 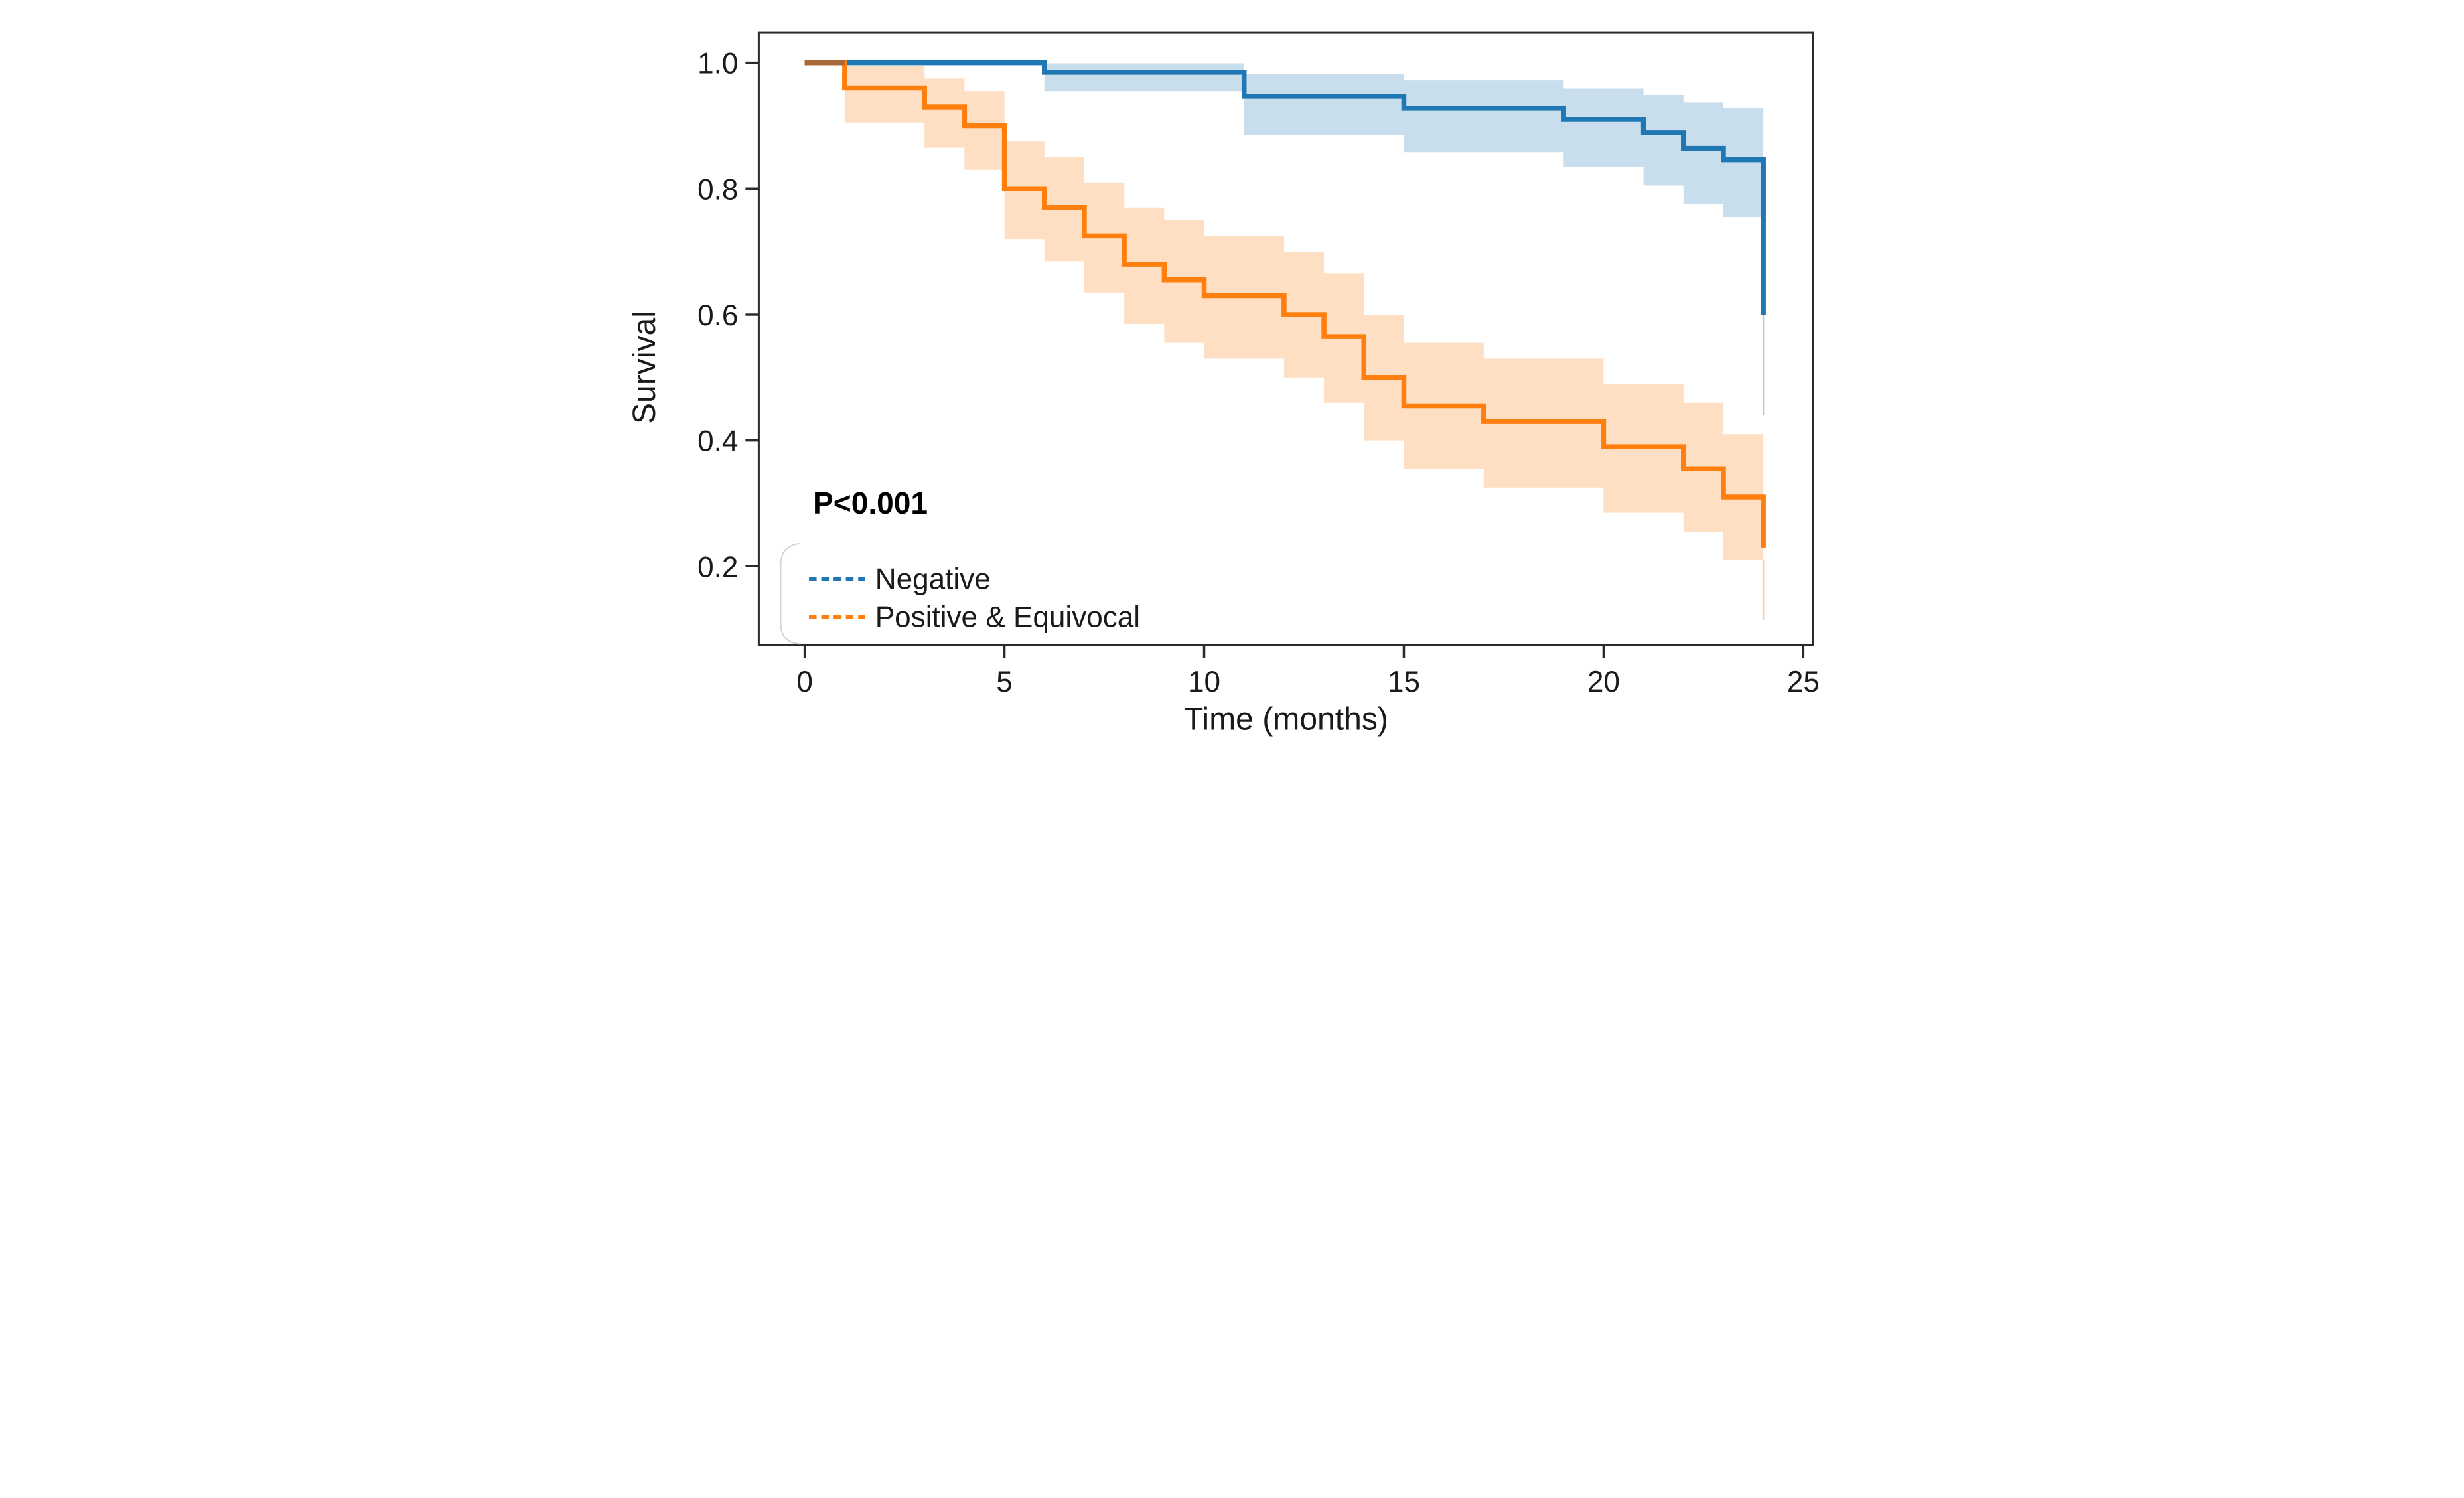 What do you see at coordinates (1603, 682) in the screenshot?
I see `x-tick-label: 20` at bounding box center [1603, 682].